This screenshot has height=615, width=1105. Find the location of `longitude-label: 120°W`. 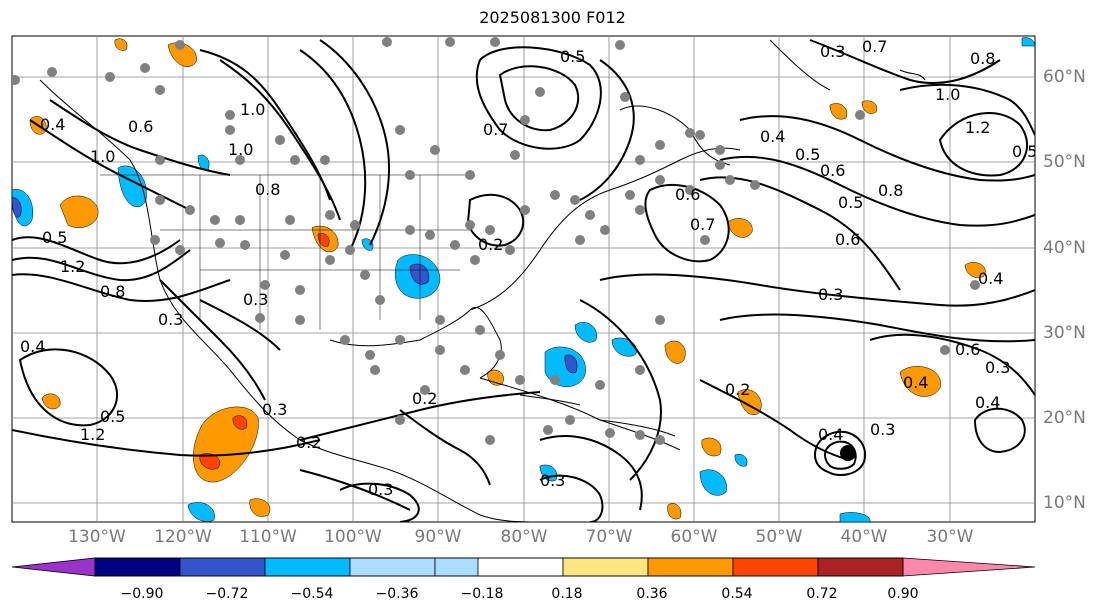

longitude-label: 120°W is located at coordinates (183, 537).